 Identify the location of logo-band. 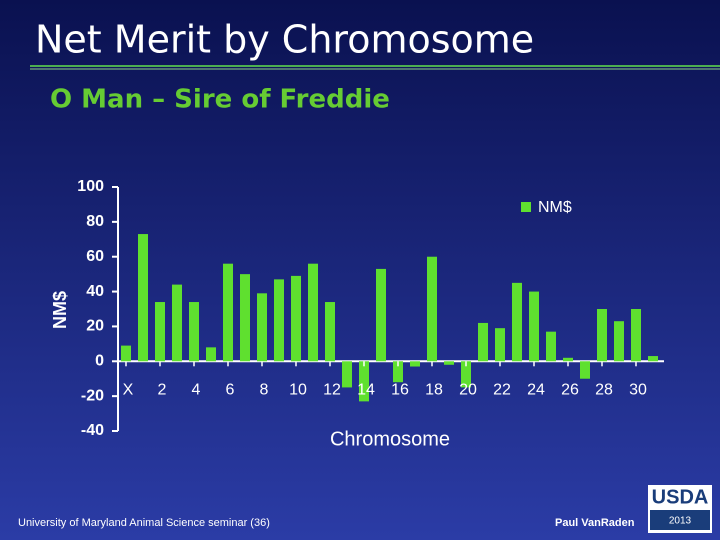
(680, 520).